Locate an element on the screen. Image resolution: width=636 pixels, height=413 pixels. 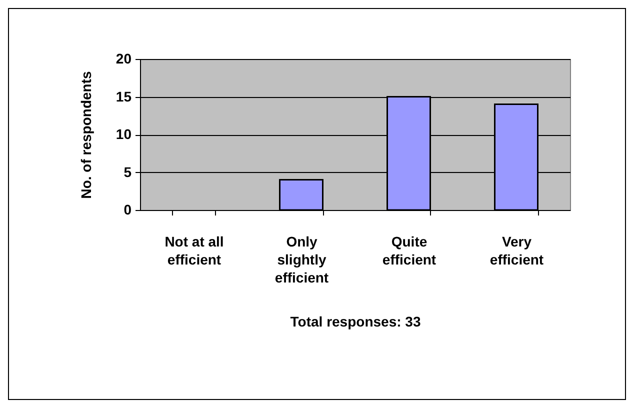
y-tick-label: 0 is located at coordinates (128, 210).